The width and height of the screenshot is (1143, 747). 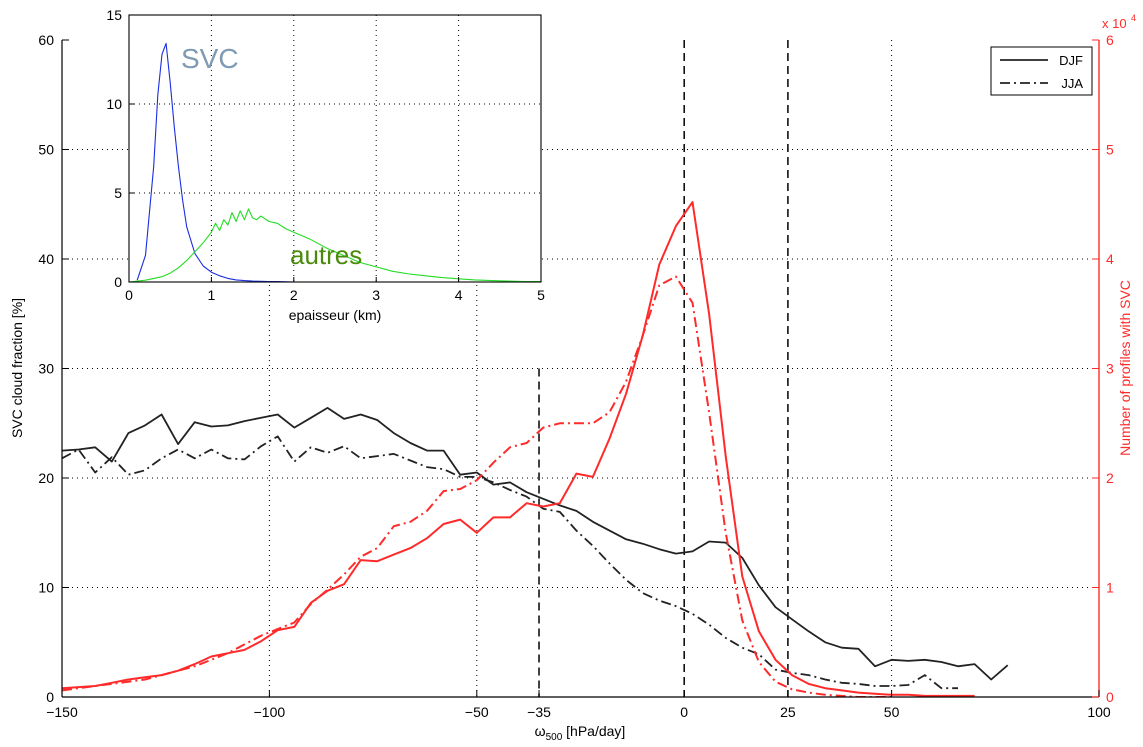 I want to click on y-tick-label-right: 4, so click(x=1110, y=259).